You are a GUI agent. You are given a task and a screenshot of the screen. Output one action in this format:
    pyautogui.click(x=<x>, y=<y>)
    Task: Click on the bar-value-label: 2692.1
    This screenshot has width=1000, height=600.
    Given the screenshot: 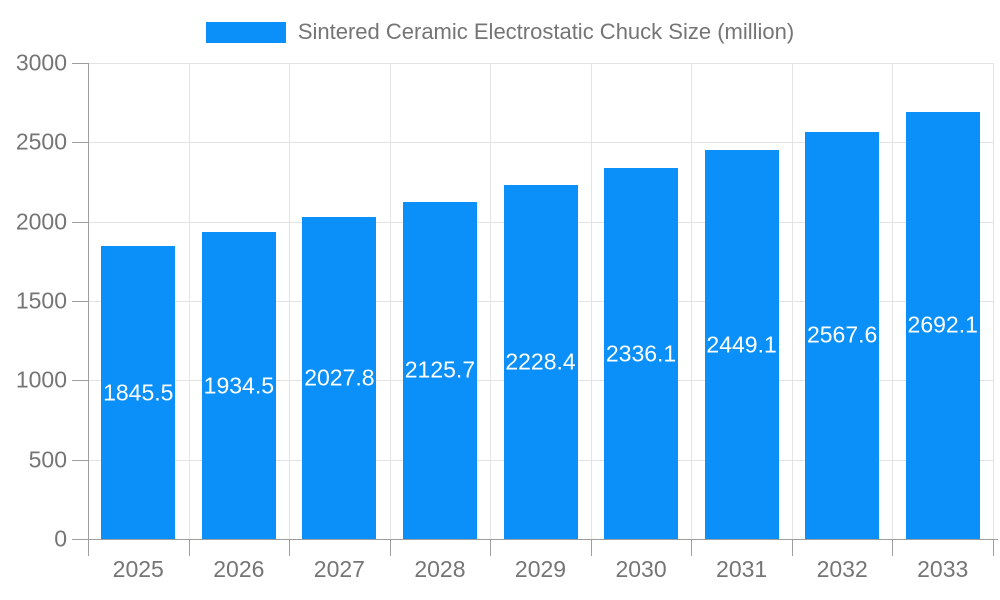 What is the action you would take?
    pyautogui.click(x=942, y=324)
    